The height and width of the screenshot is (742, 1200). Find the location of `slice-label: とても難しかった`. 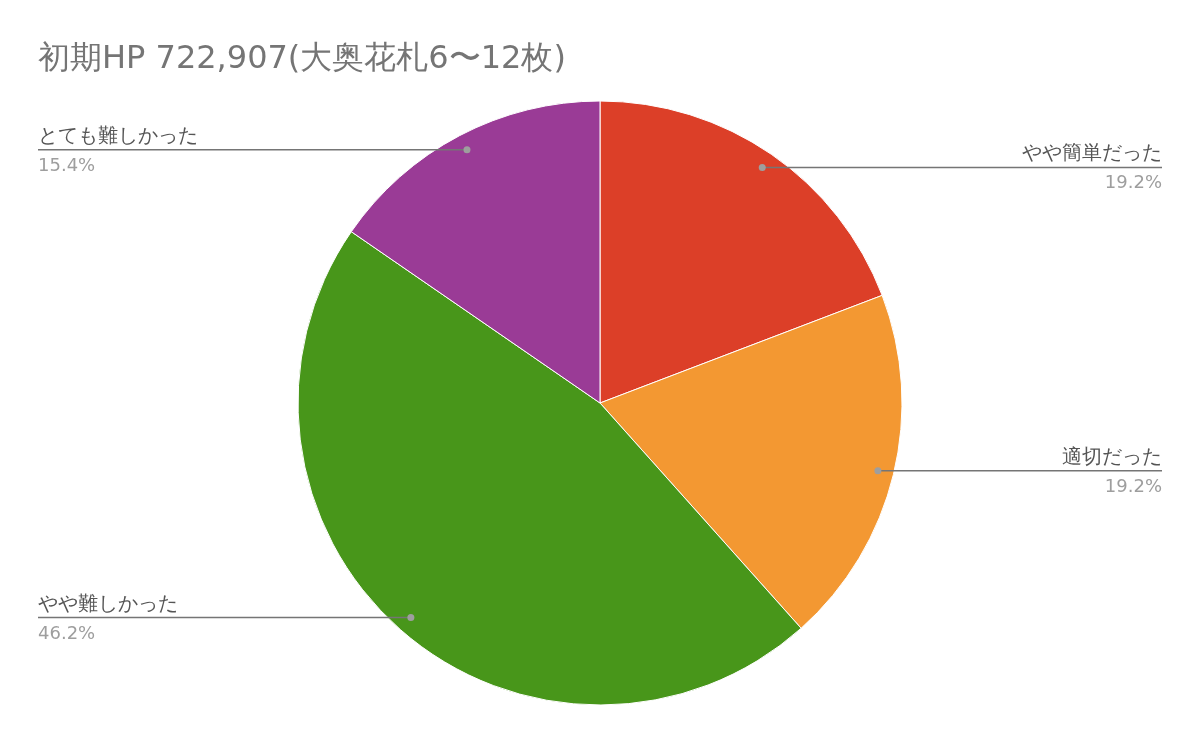

slice-label: とても難しかった is located at coordinates (118, 134).